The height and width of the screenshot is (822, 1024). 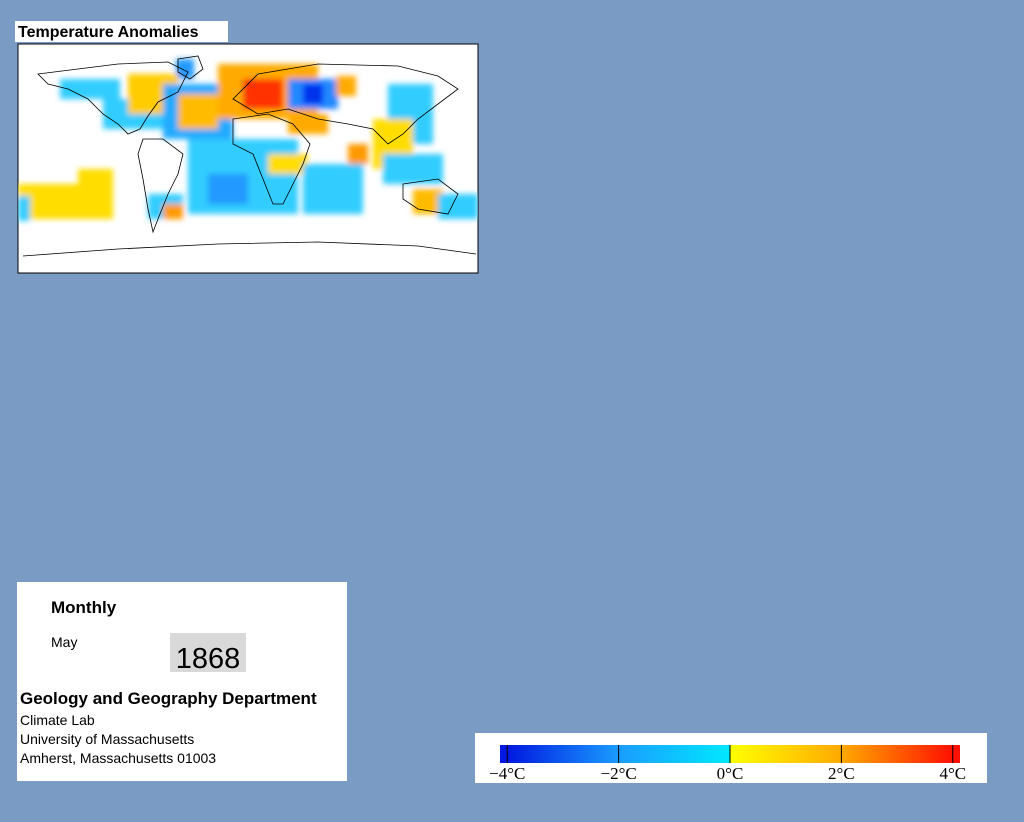 What do you see at coordinates (208, 659) in the screenshot?
I see `year: 1868` at bounding box center [208, 659].